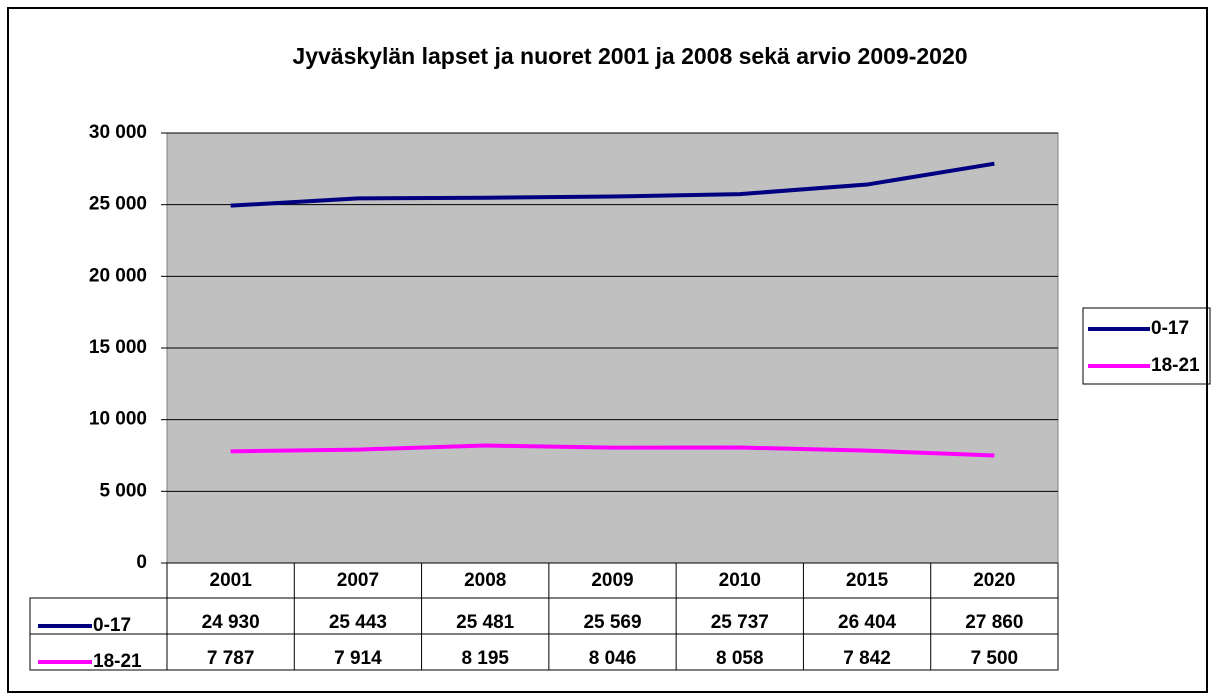 This screenshot has height=700, width=1211. Describe the element at coordinates (118, 132) in the screenshot. I see `y-tick-label: 30 000` at that location.